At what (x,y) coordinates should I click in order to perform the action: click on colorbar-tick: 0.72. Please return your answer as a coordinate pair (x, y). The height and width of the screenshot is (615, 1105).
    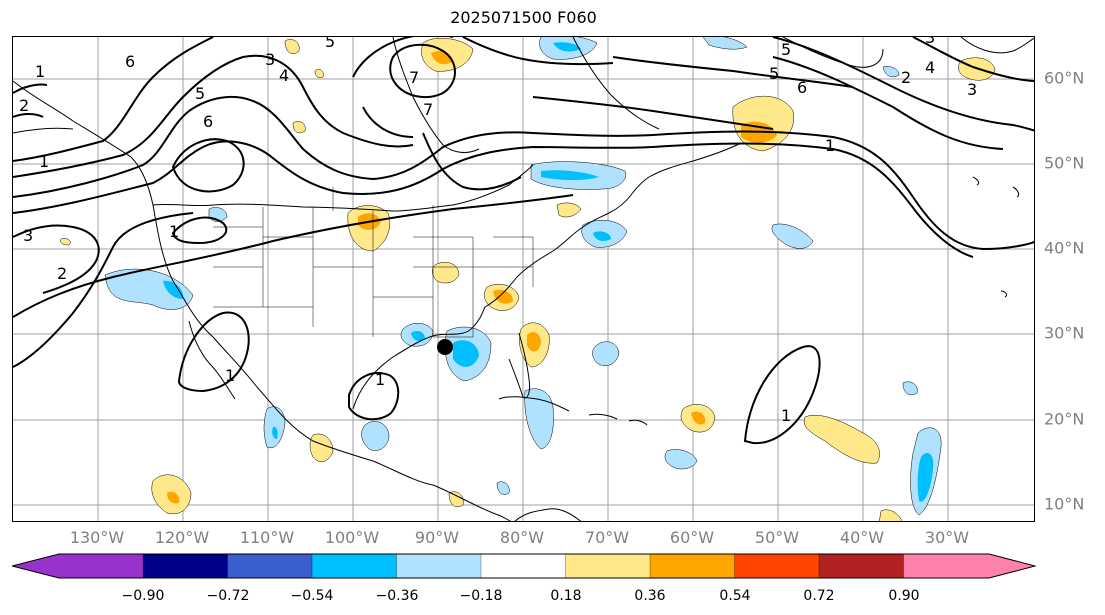
    Looking at the image, I should click on (819, 596).